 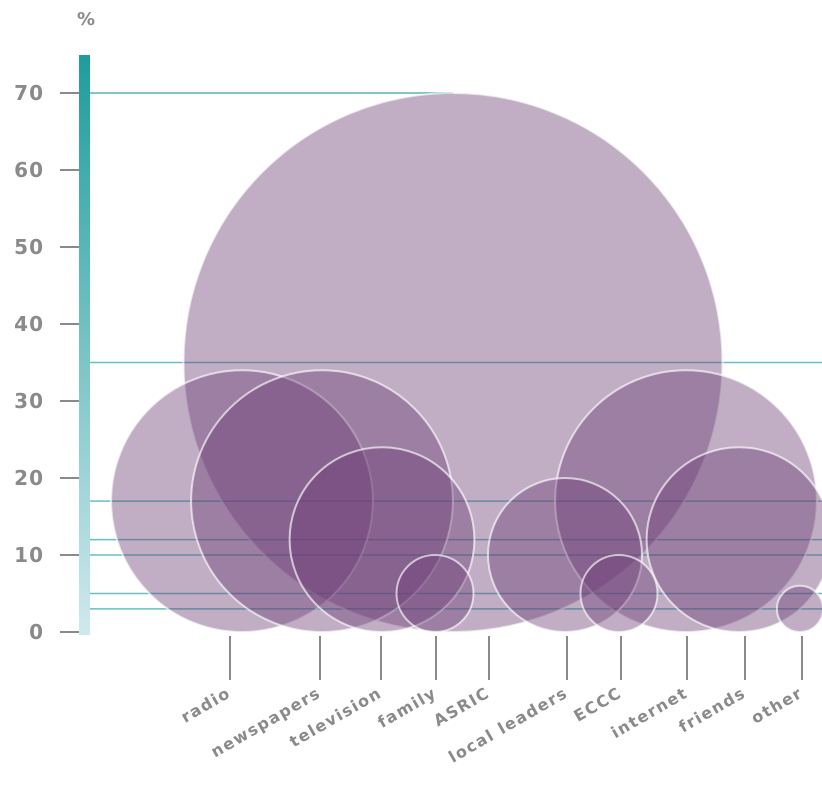 I want to click on bubble-internet, so click(x=686, y=501).